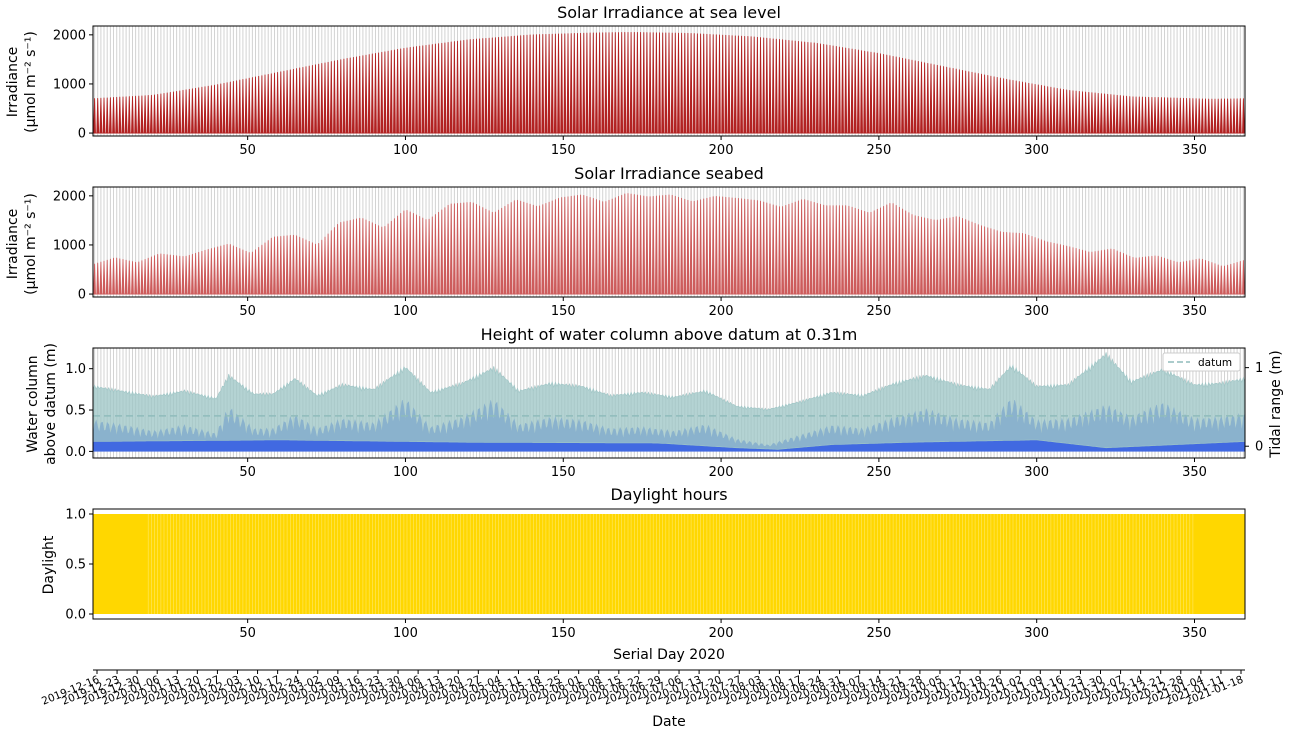  What do you see at coordinates (31, 244) in the screenshot?
I see `y-axis-label-seabed-line2: (μmol m⁻² s⁻¹)` at bounding box center [31, 244].